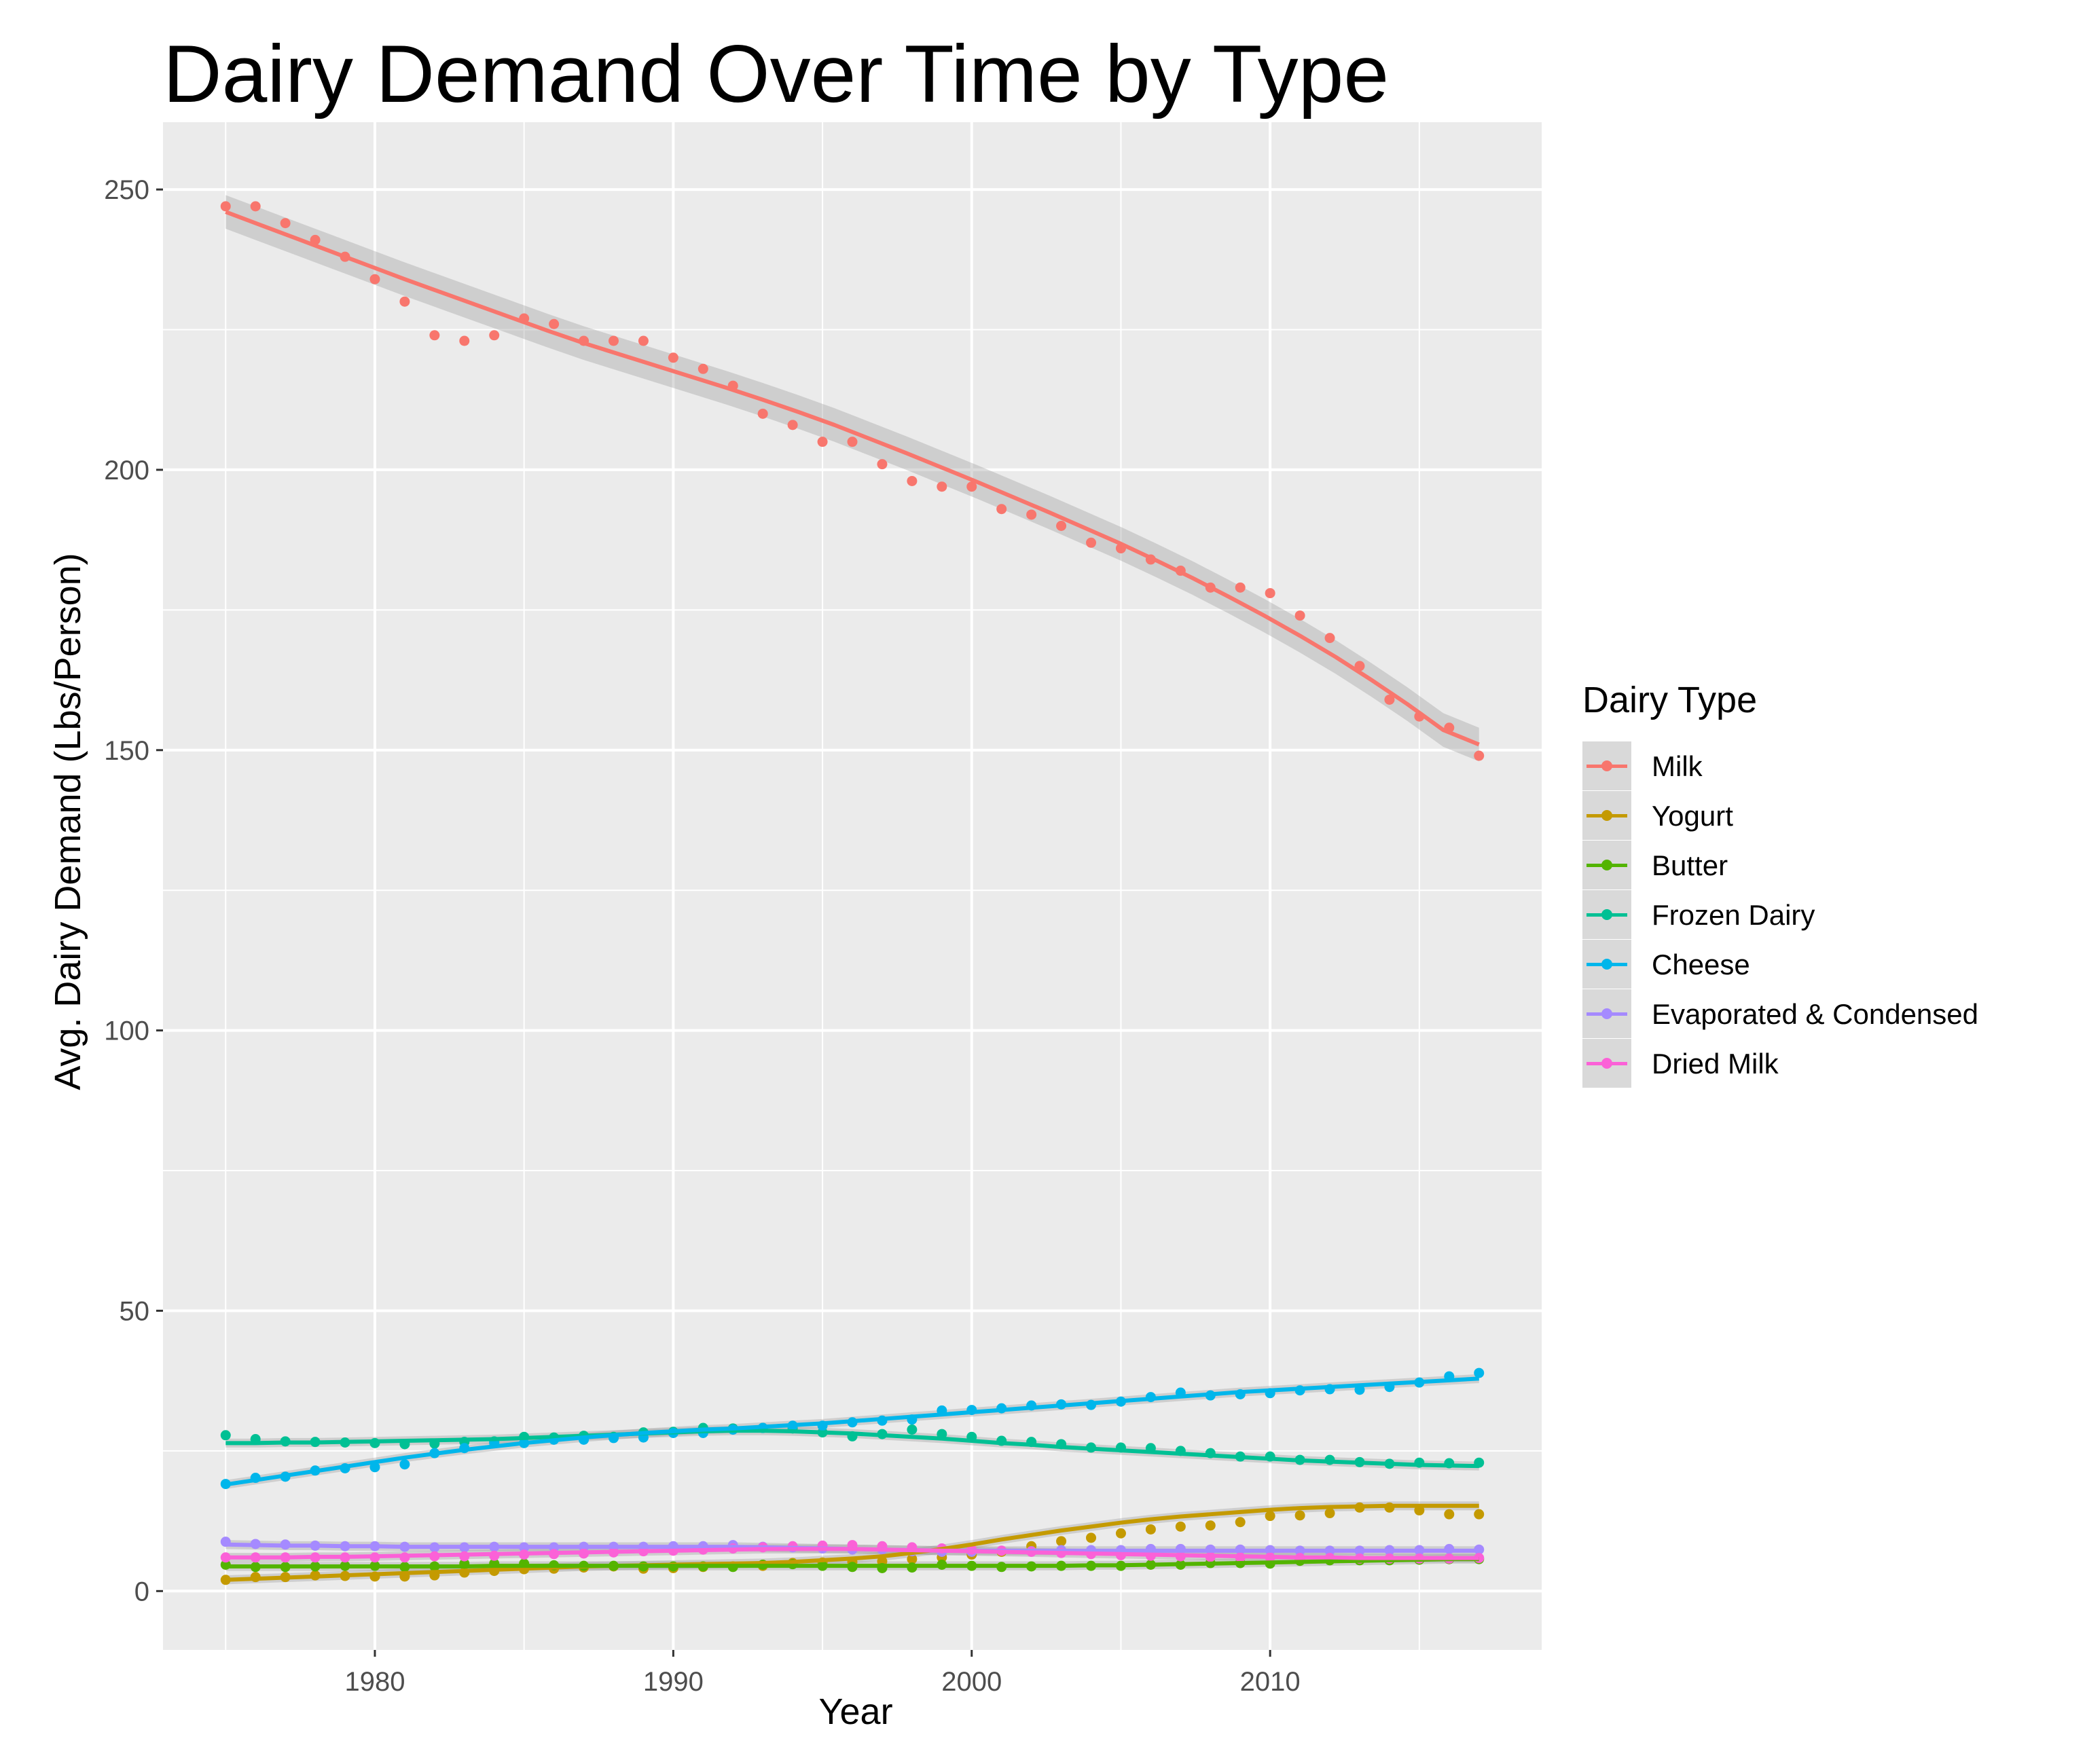 This screenshot has width=2085, height=1764. Describe the element at coordinates (971, 1682) in the screenshot. I see `x-tick-label: 2000` at that location.